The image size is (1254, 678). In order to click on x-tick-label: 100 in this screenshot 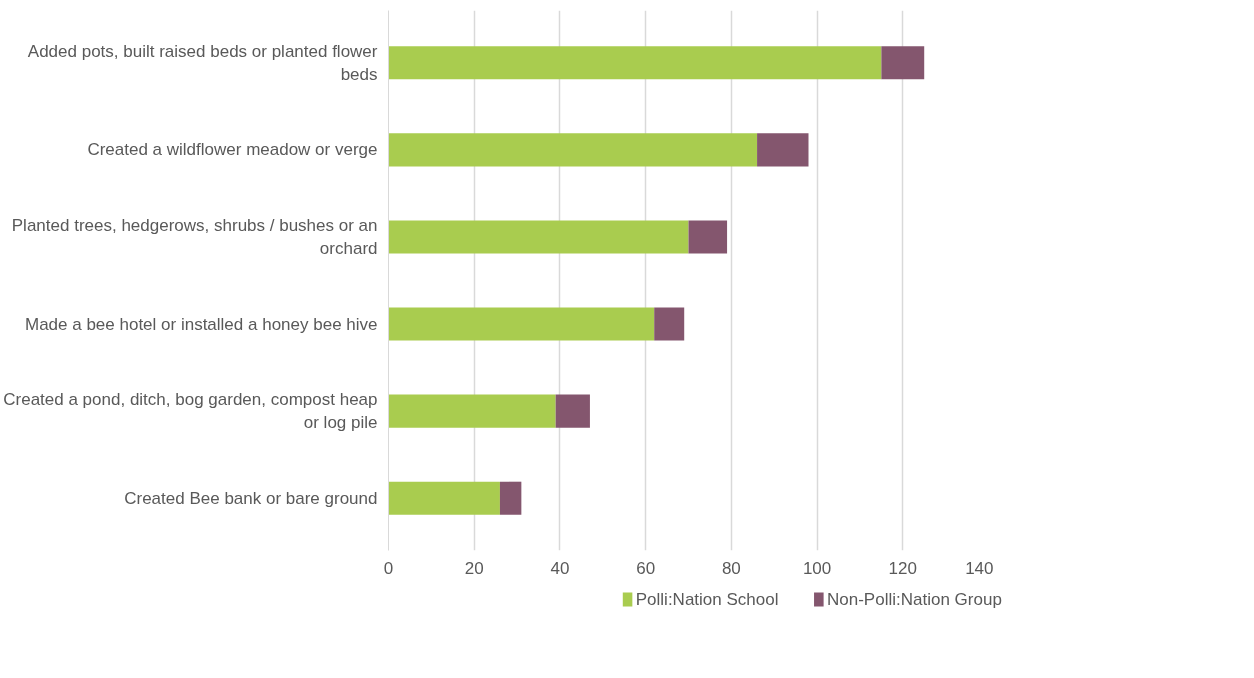, I will do `click(817, 568)`.